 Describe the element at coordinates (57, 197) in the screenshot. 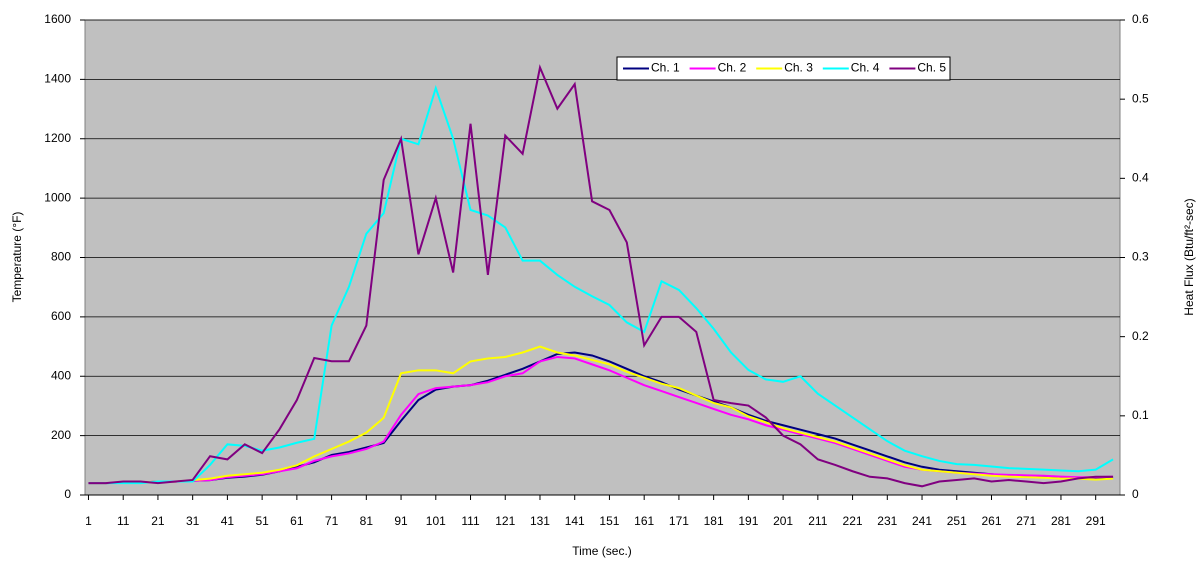

I see `y-tick-label: 1000` at that location.